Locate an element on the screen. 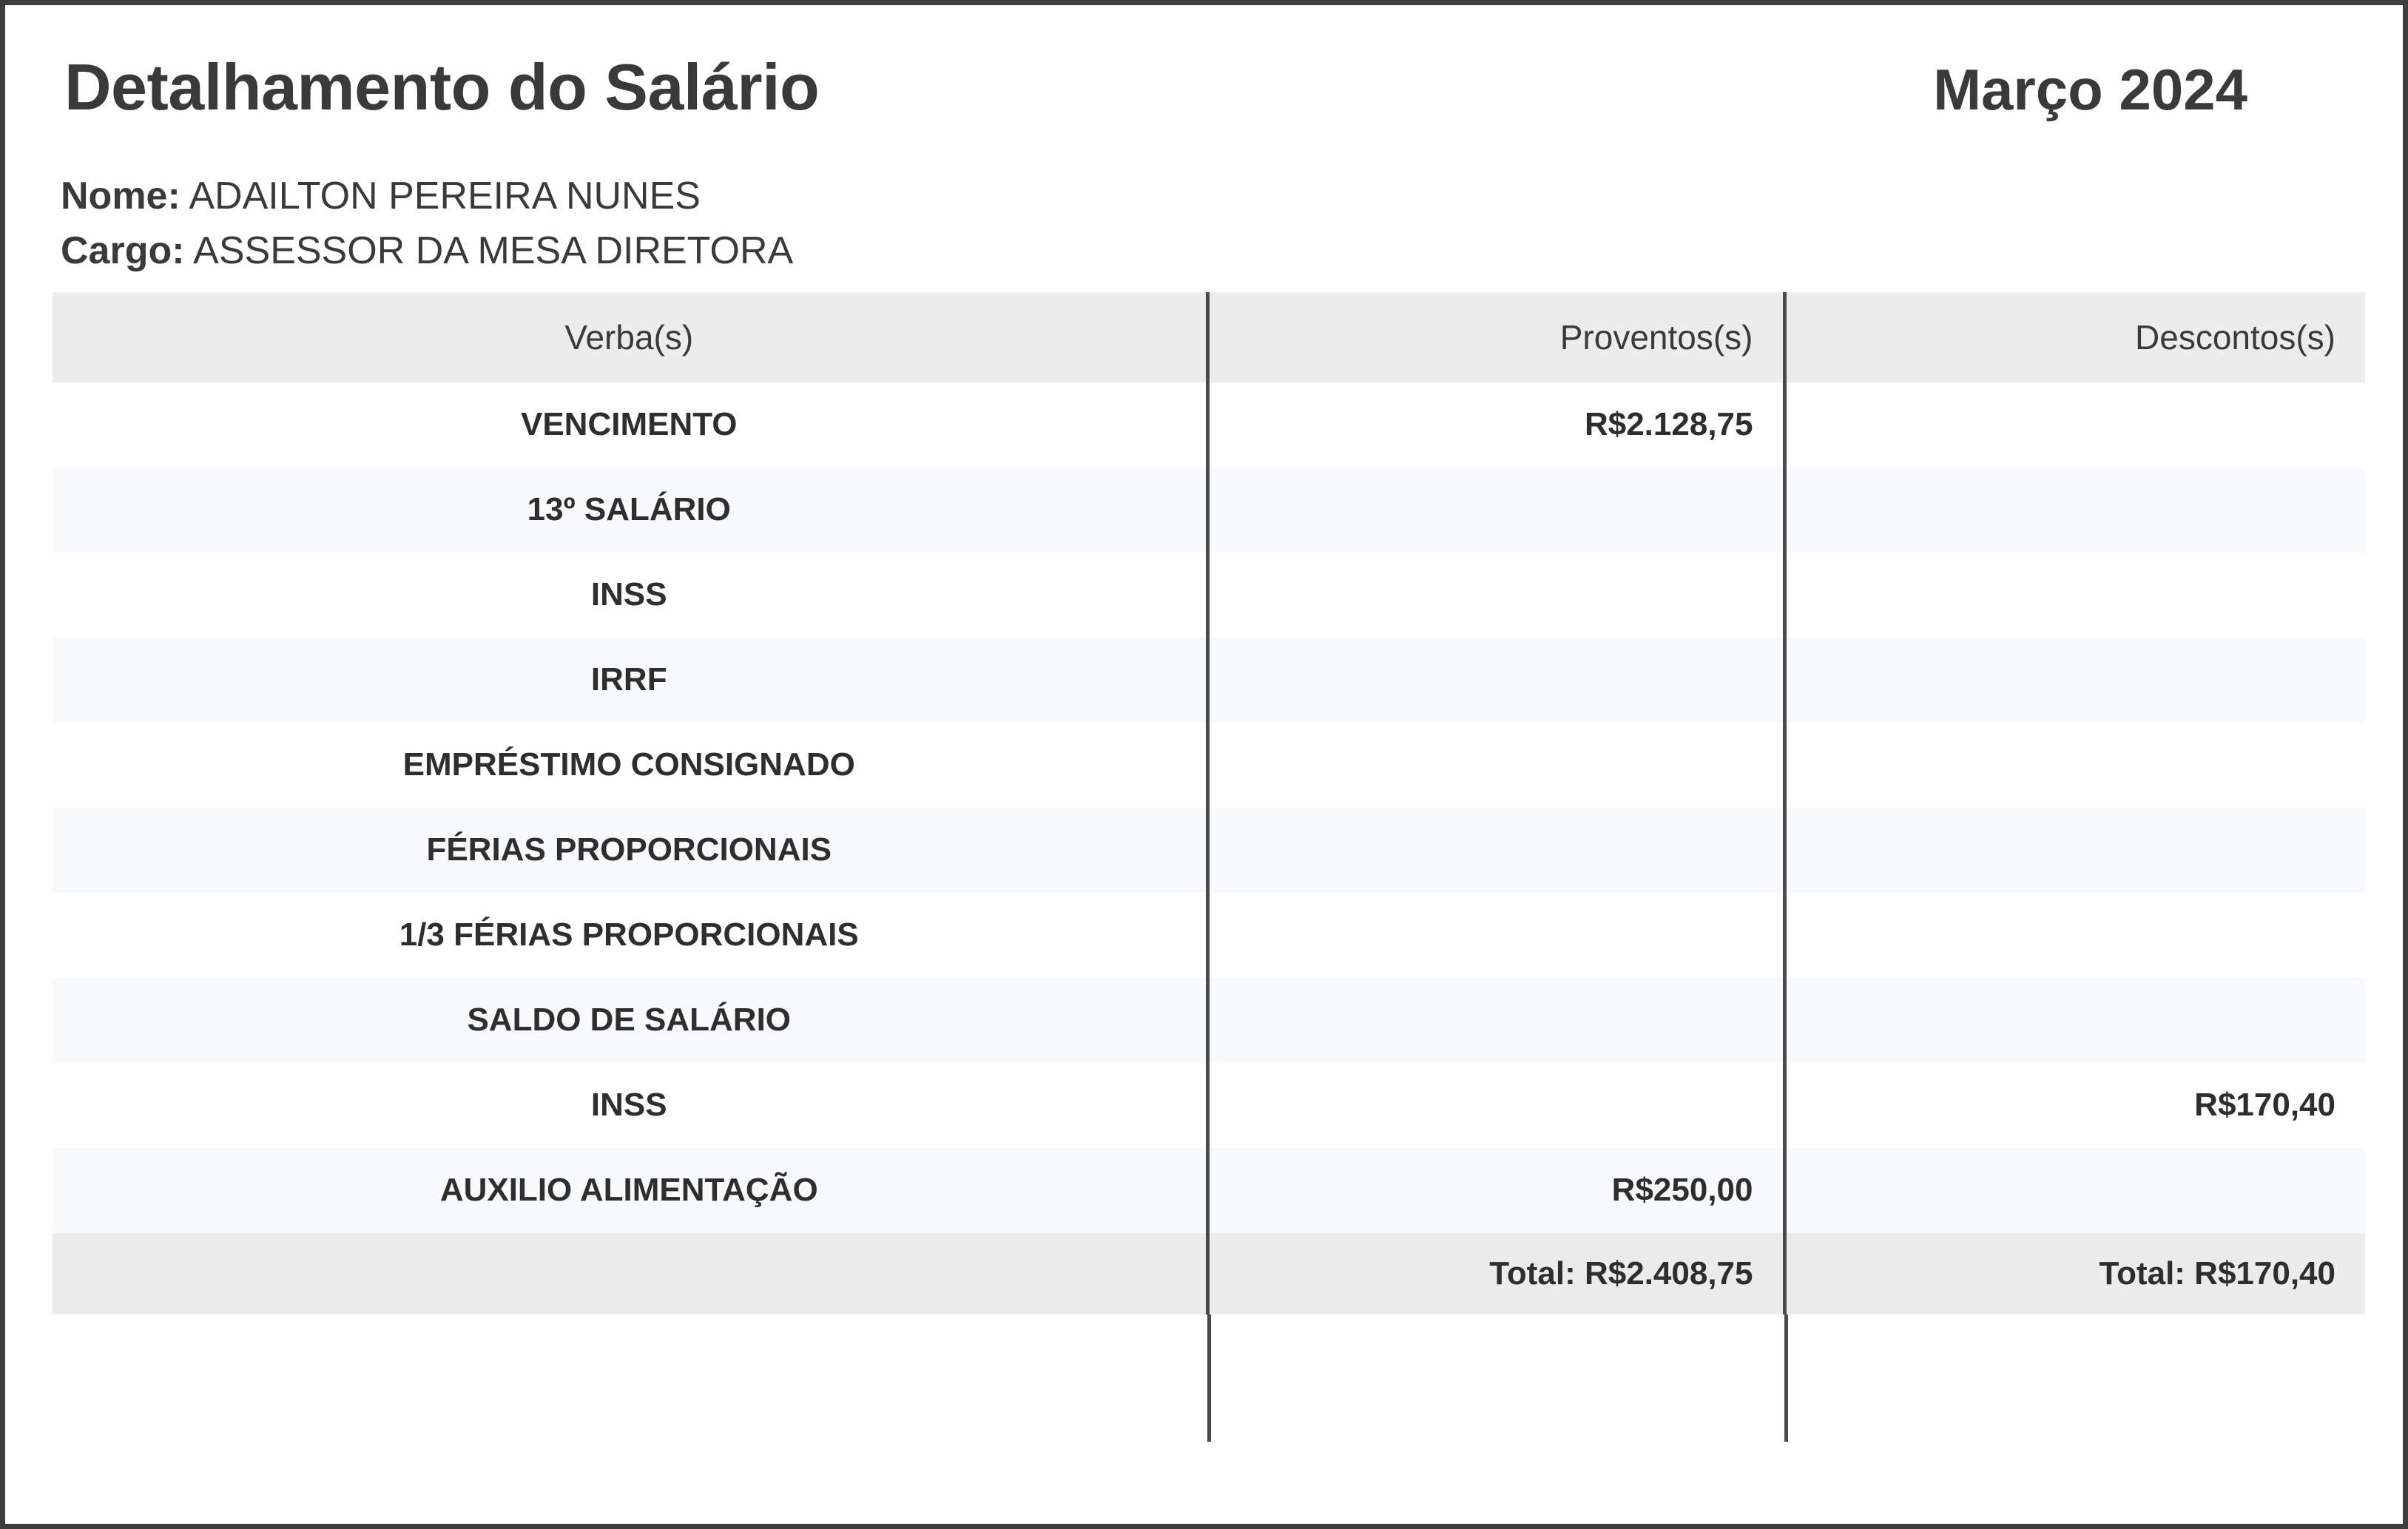 The image size is (2408, 1529). table-row: INSS R$170,40 is located at coordinates (1209, 1105).